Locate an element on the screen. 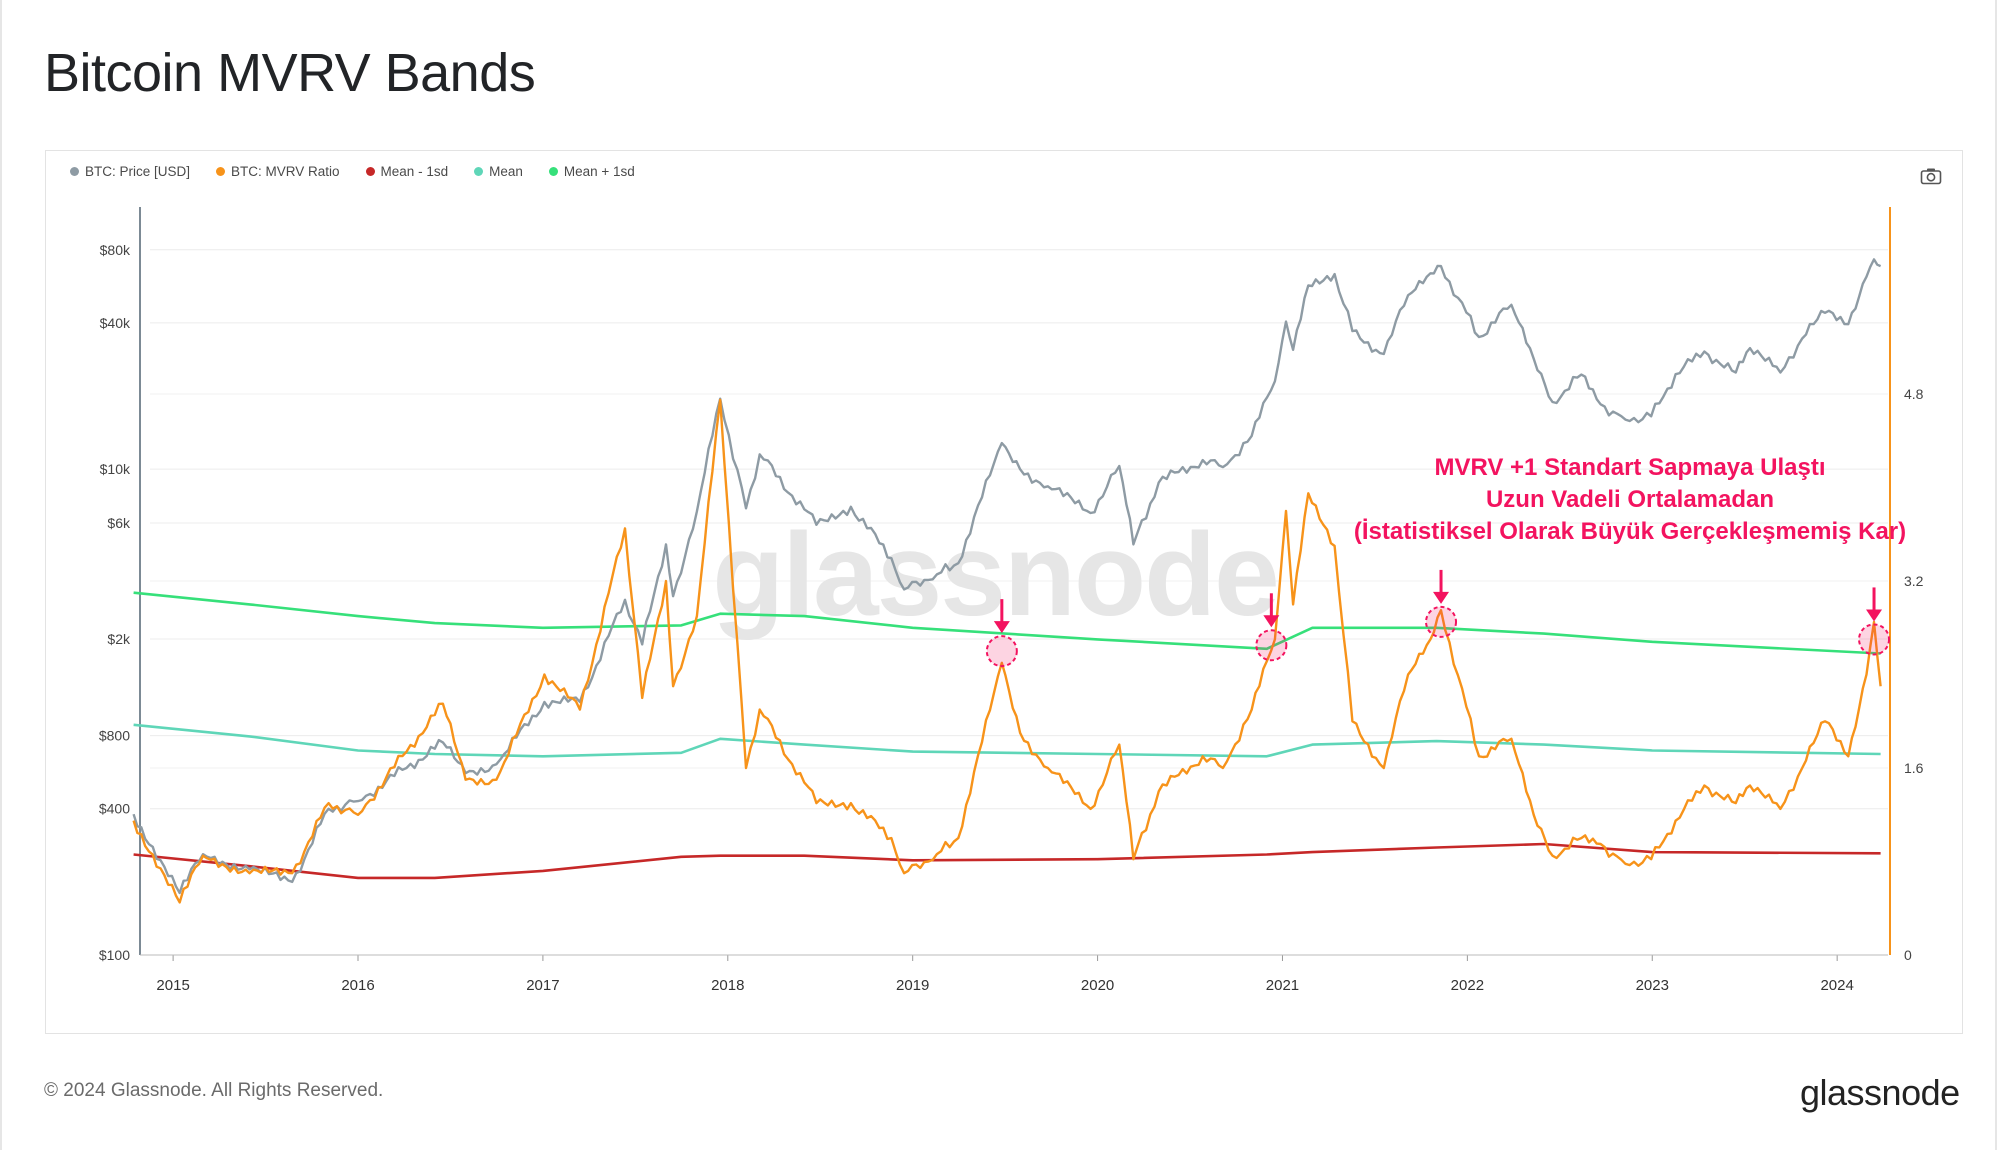 The image size is (2000, 1152). legend-label-mean-minus: Mean - 1sd is located at coordinates (414, 171).